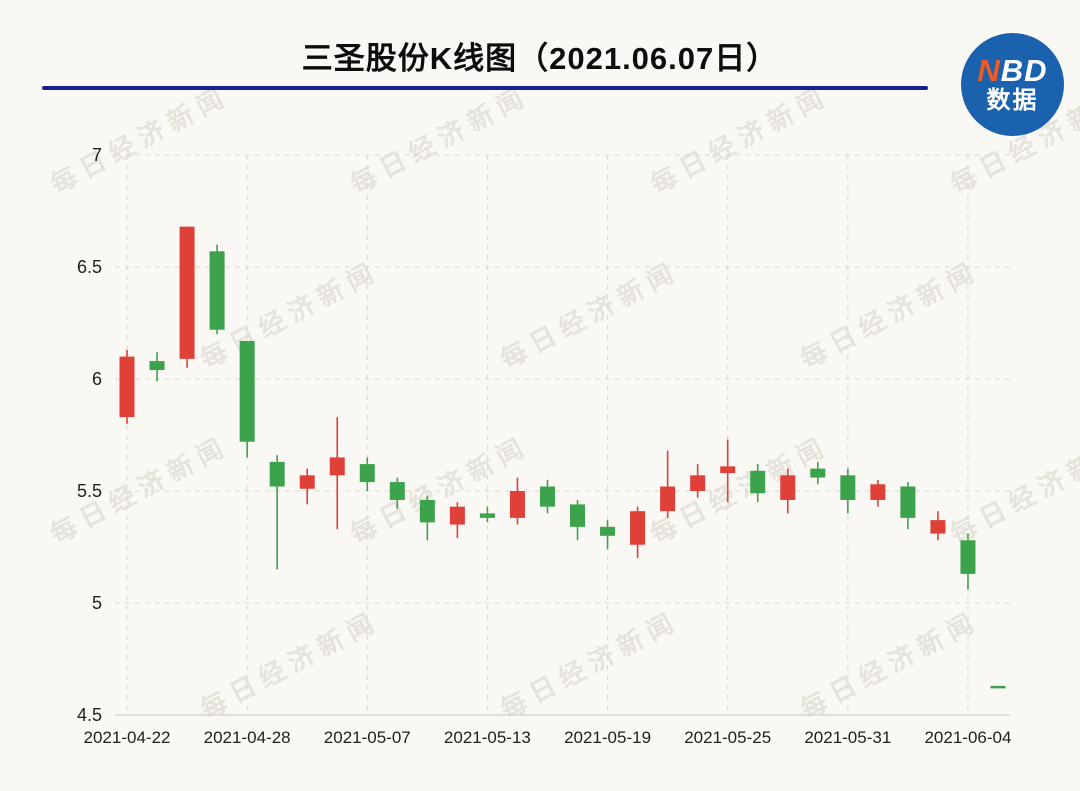 This screenshot has width=1080, height=791. I want to click on logo-letters-bd: BD, so click(1024, 70).